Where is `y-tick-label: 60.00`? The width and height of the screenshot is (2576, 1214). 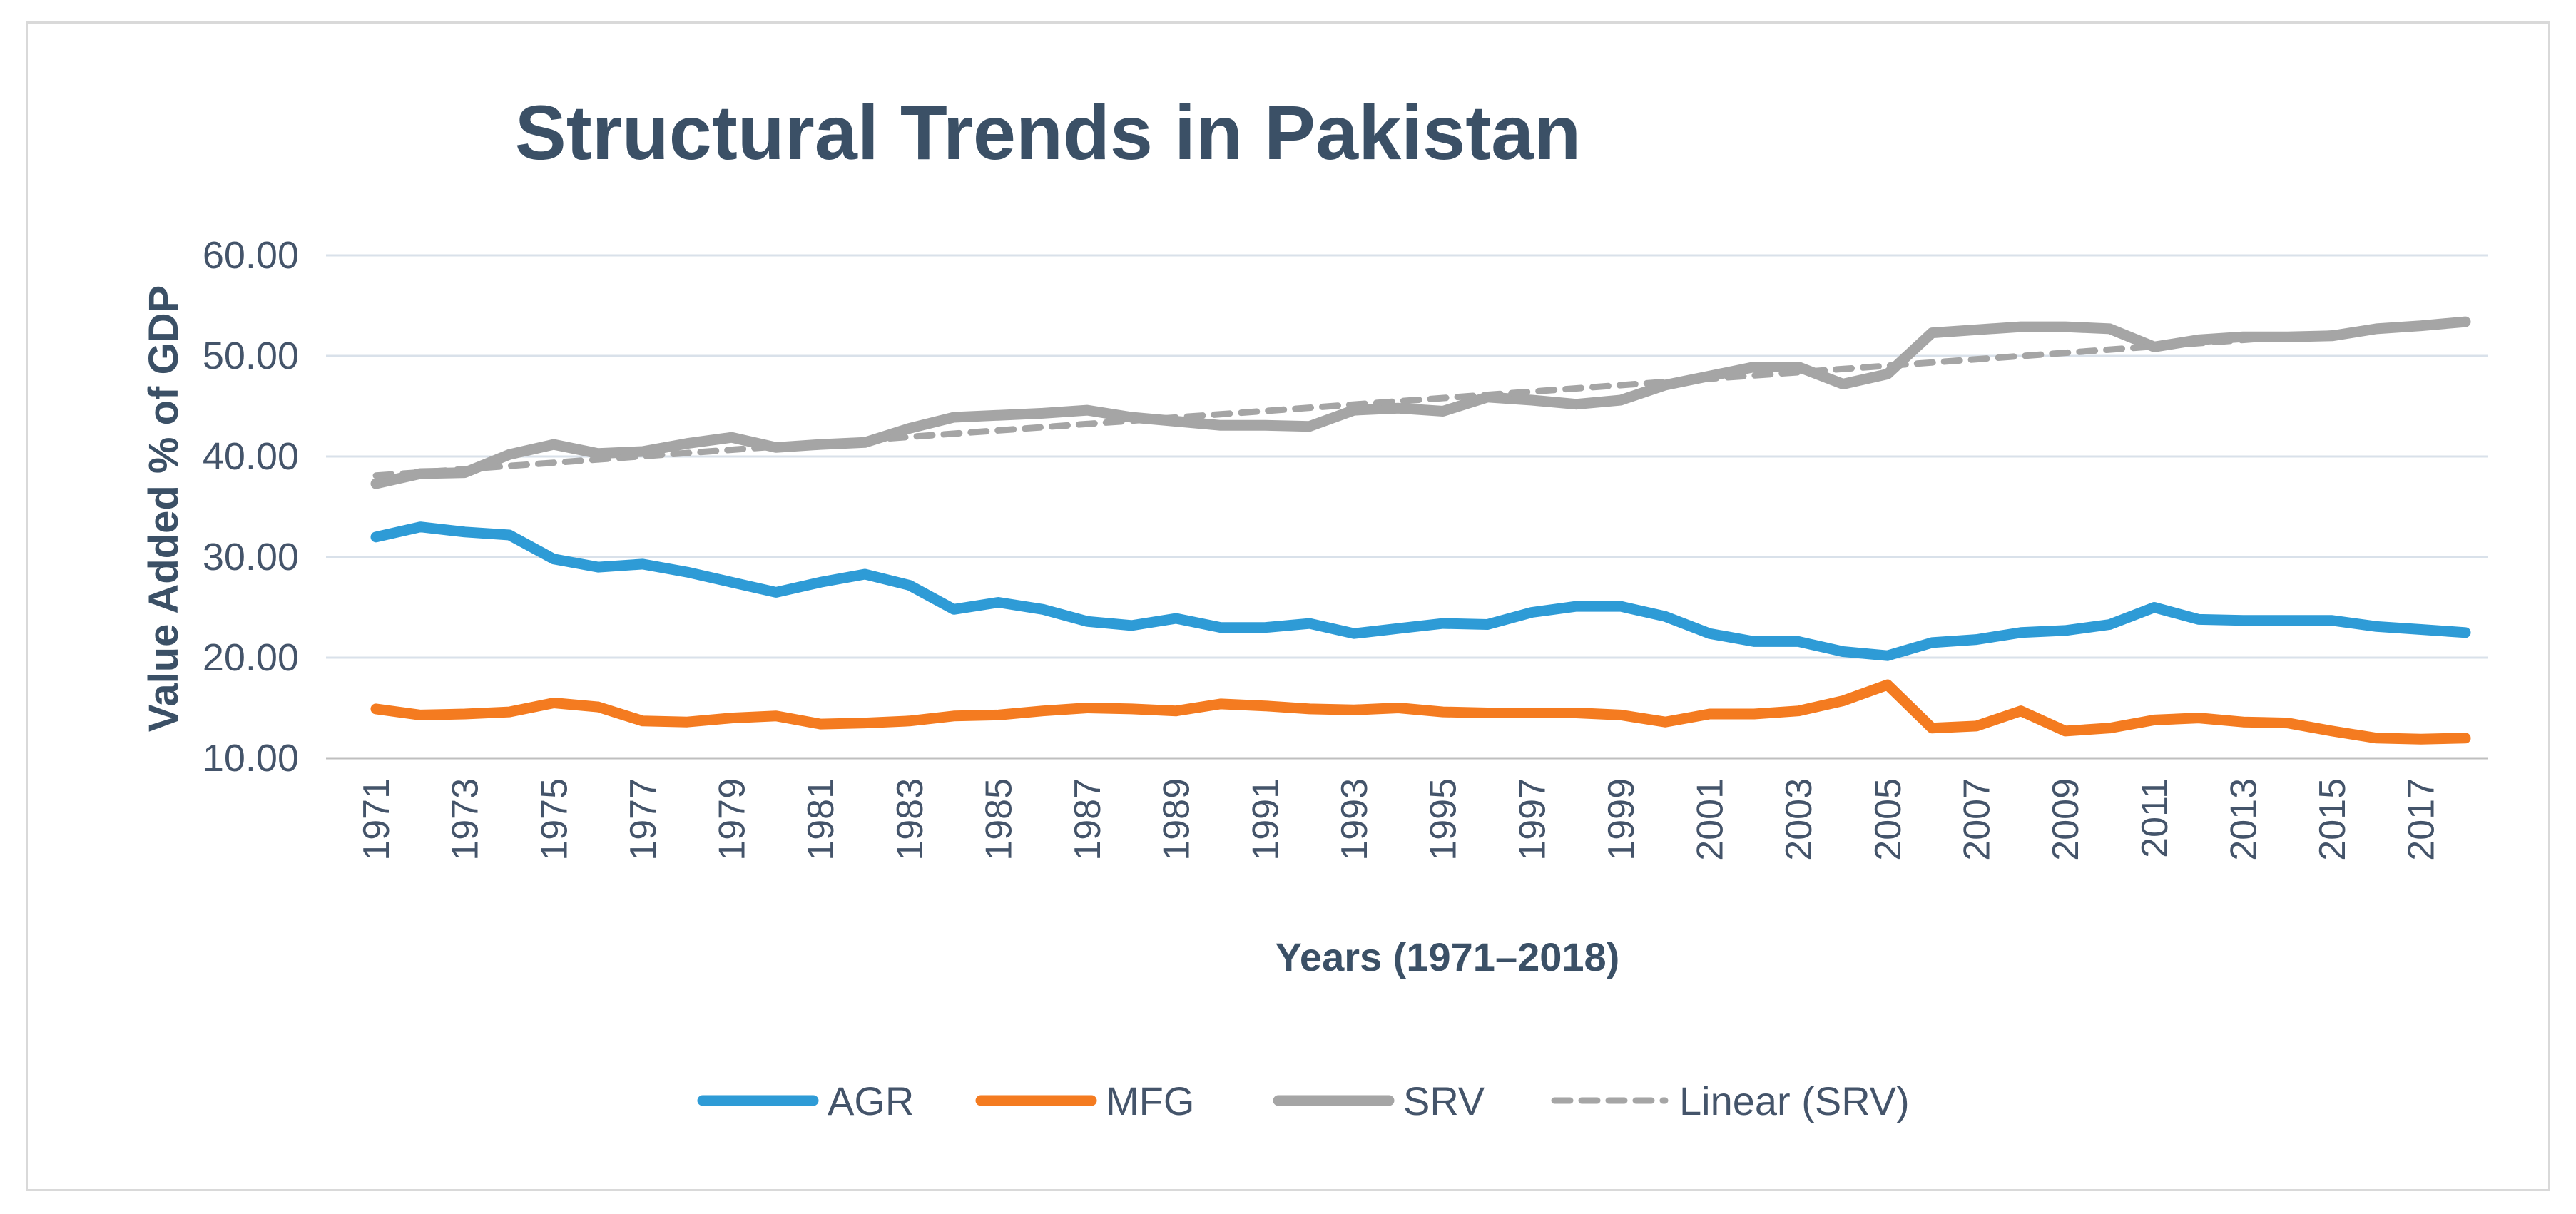 y-tick-label: 60.00 is located at coordinates (251, 255).